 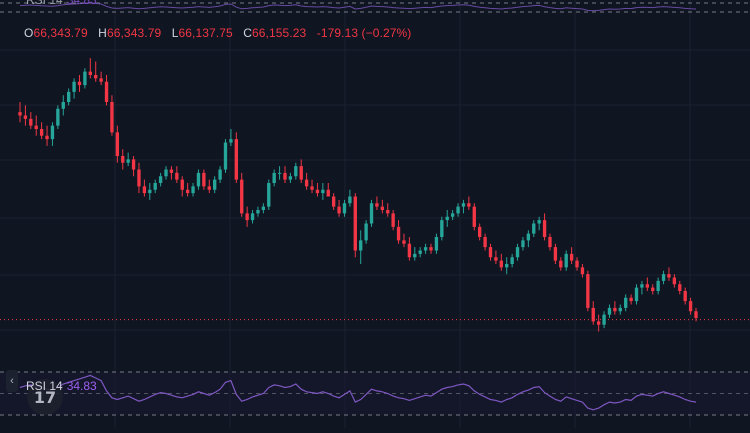 I want to click on high-key: H, so click(x=102, y=33).